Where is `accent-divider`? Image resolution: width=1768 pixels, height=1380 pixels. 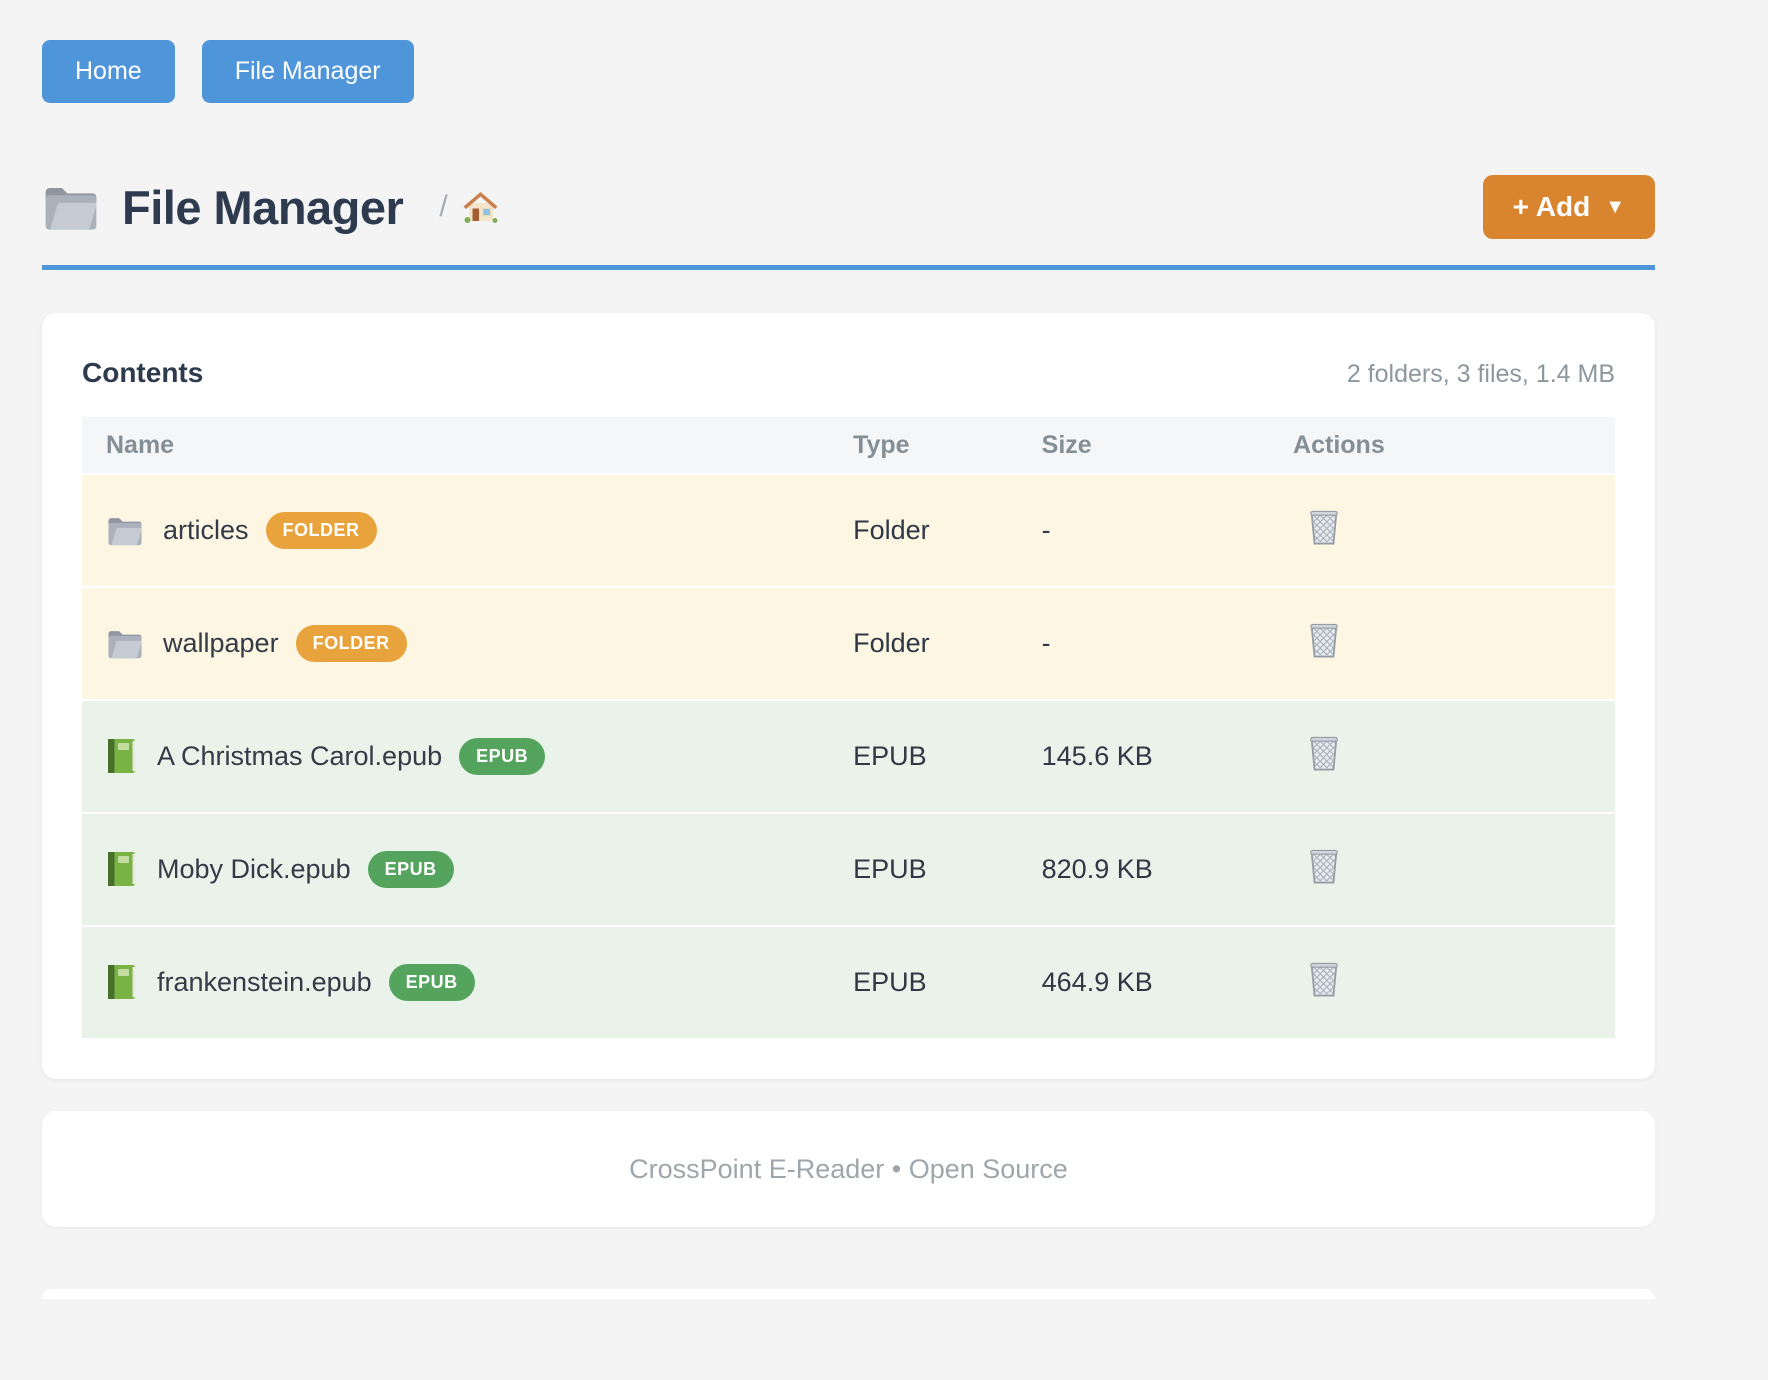
accent-divider is located at coordinates (848, 267).